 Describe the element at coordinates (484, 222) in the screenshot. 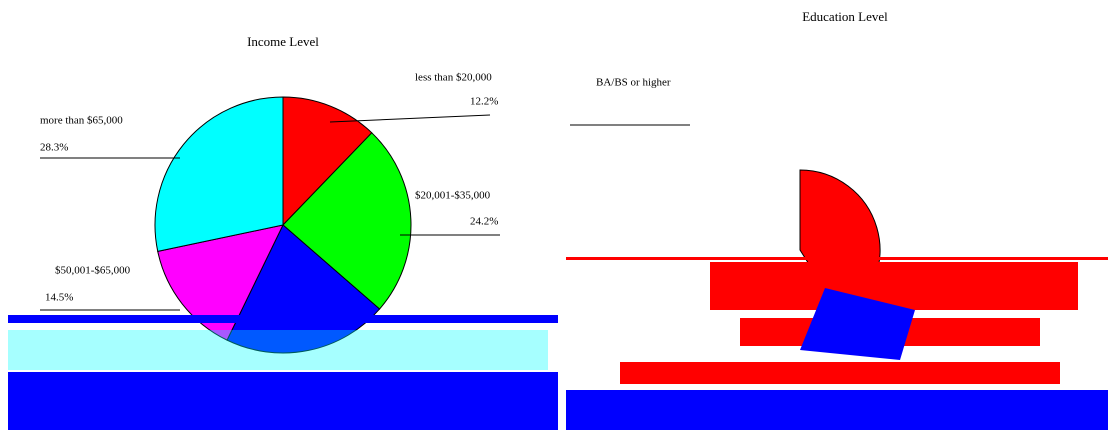

I see `value-label: 24.2%` at that location.